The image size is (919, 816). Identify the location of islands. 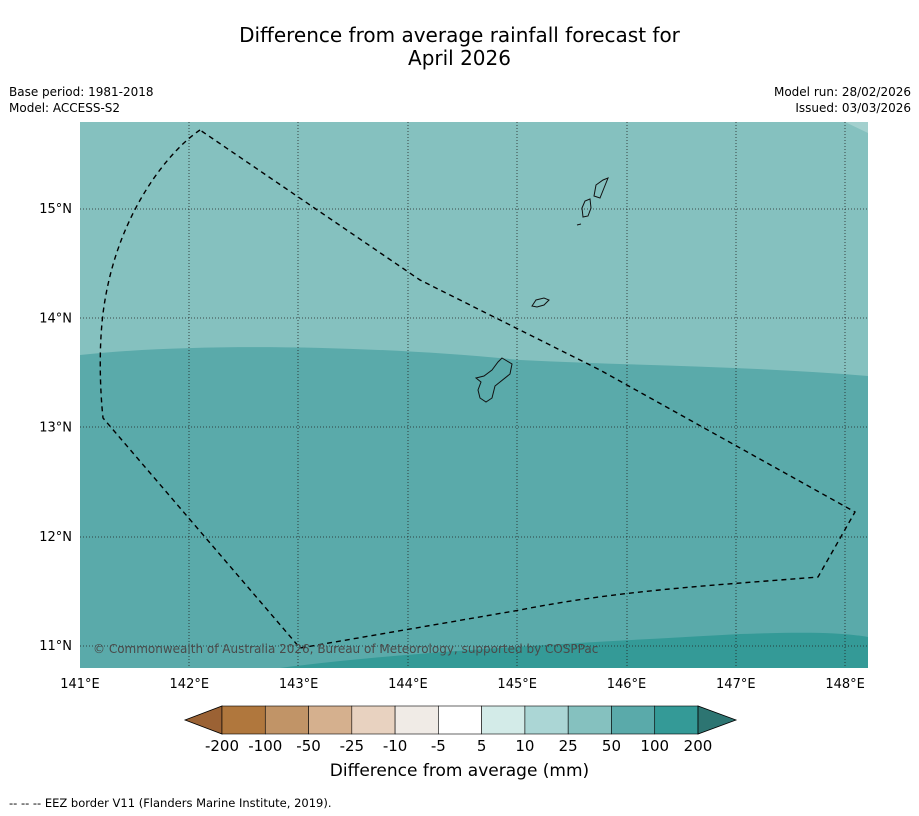
(541, 290).